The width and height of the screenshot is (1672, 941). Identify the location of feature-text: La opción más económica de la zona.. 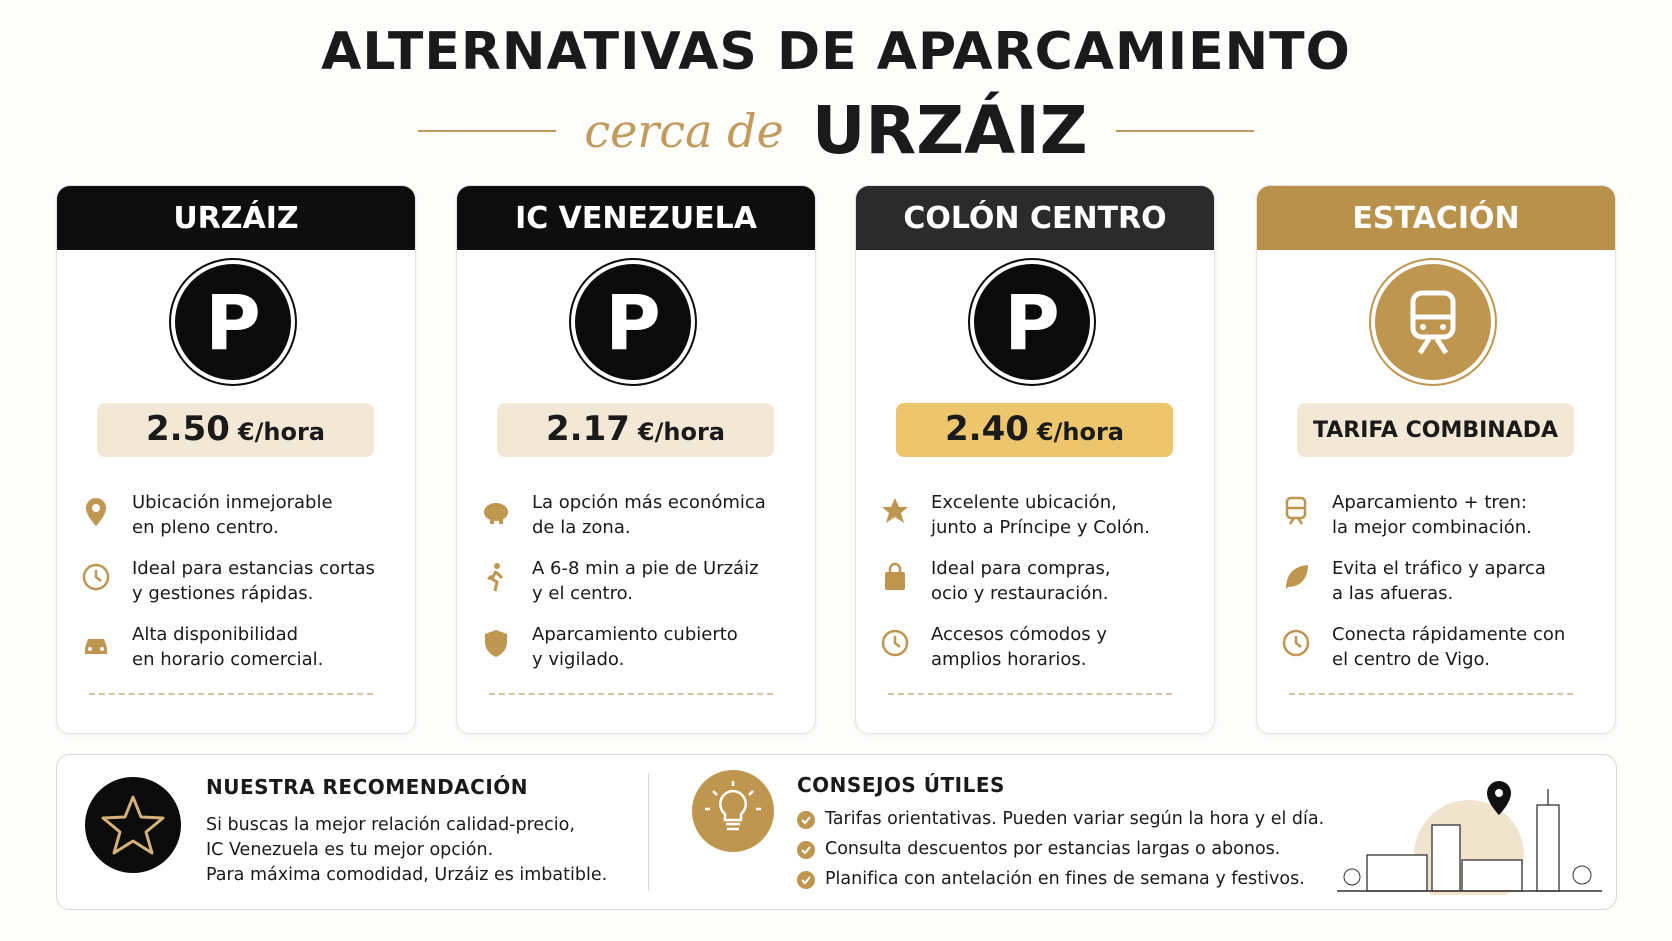
(649, 515).